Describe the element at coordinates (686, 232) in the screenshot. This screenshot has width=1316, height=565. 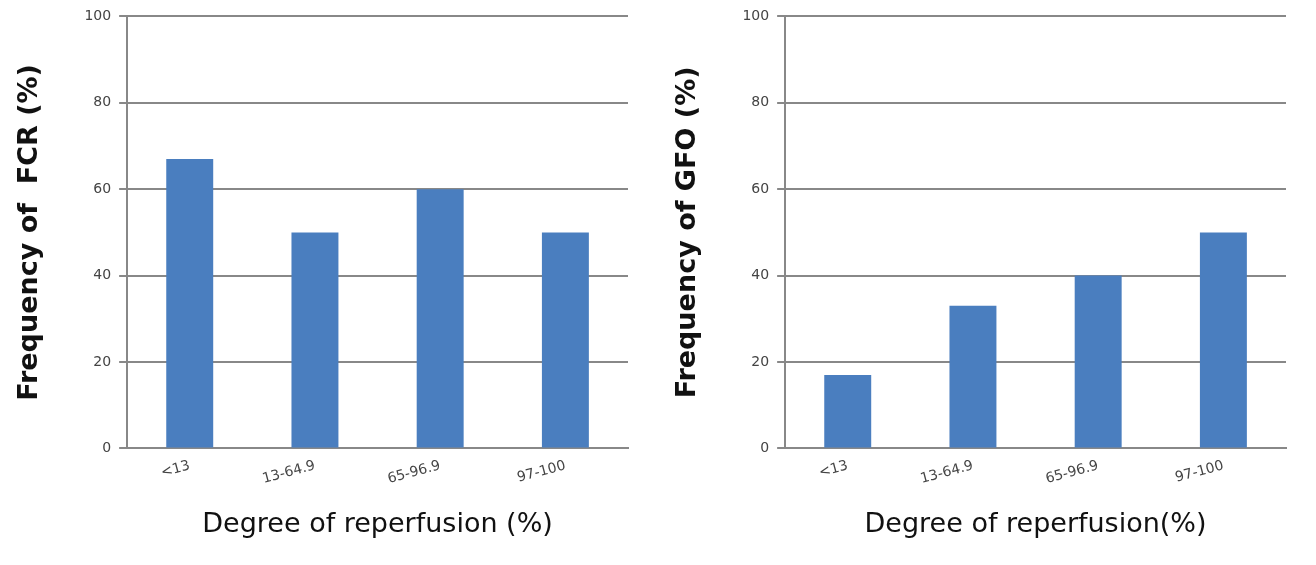
I see `y-axis-title: Frequency of GFO (%)` at that location.